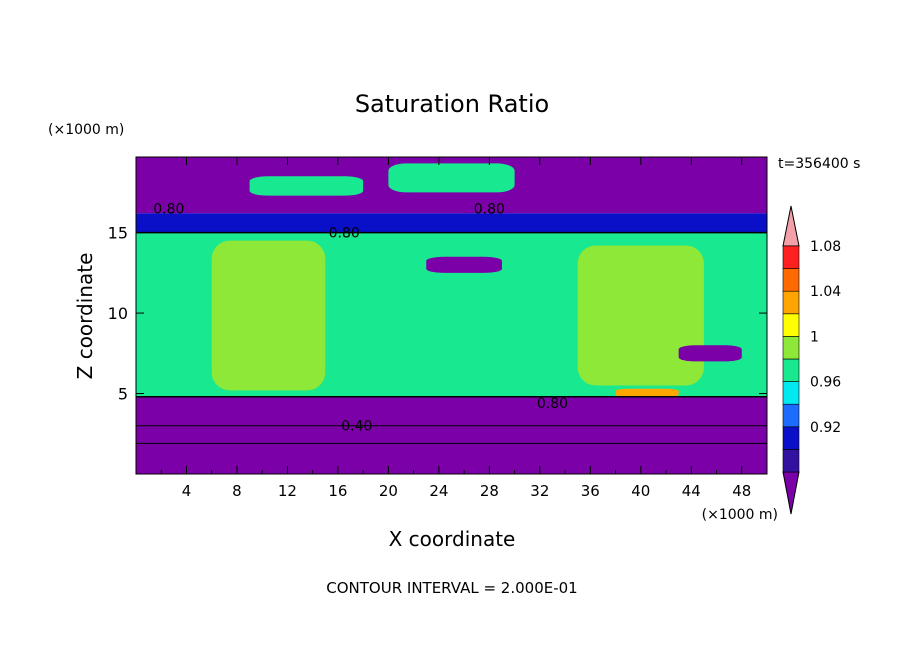 The height and width of the screenshot is (654, 904). I want to click on region-dry-streak-a, so click(464, 264).